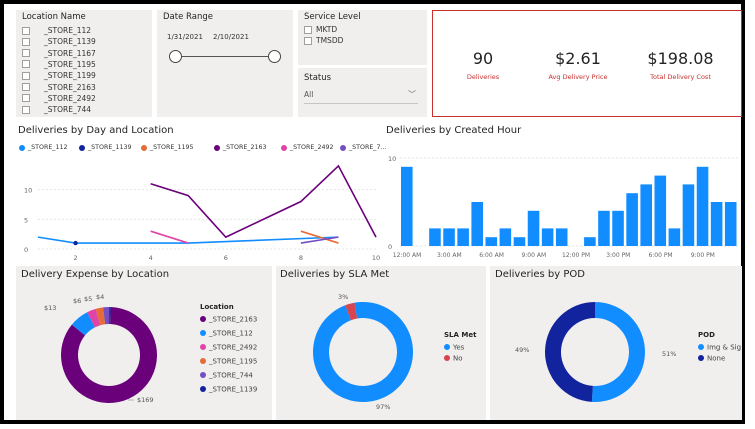 The height and width of the screenshot is (429, 755). What do you see at coordinates (392, 159) in the screenshot?
I see `y-tick-label: 10` at bounding box center [392, 159].